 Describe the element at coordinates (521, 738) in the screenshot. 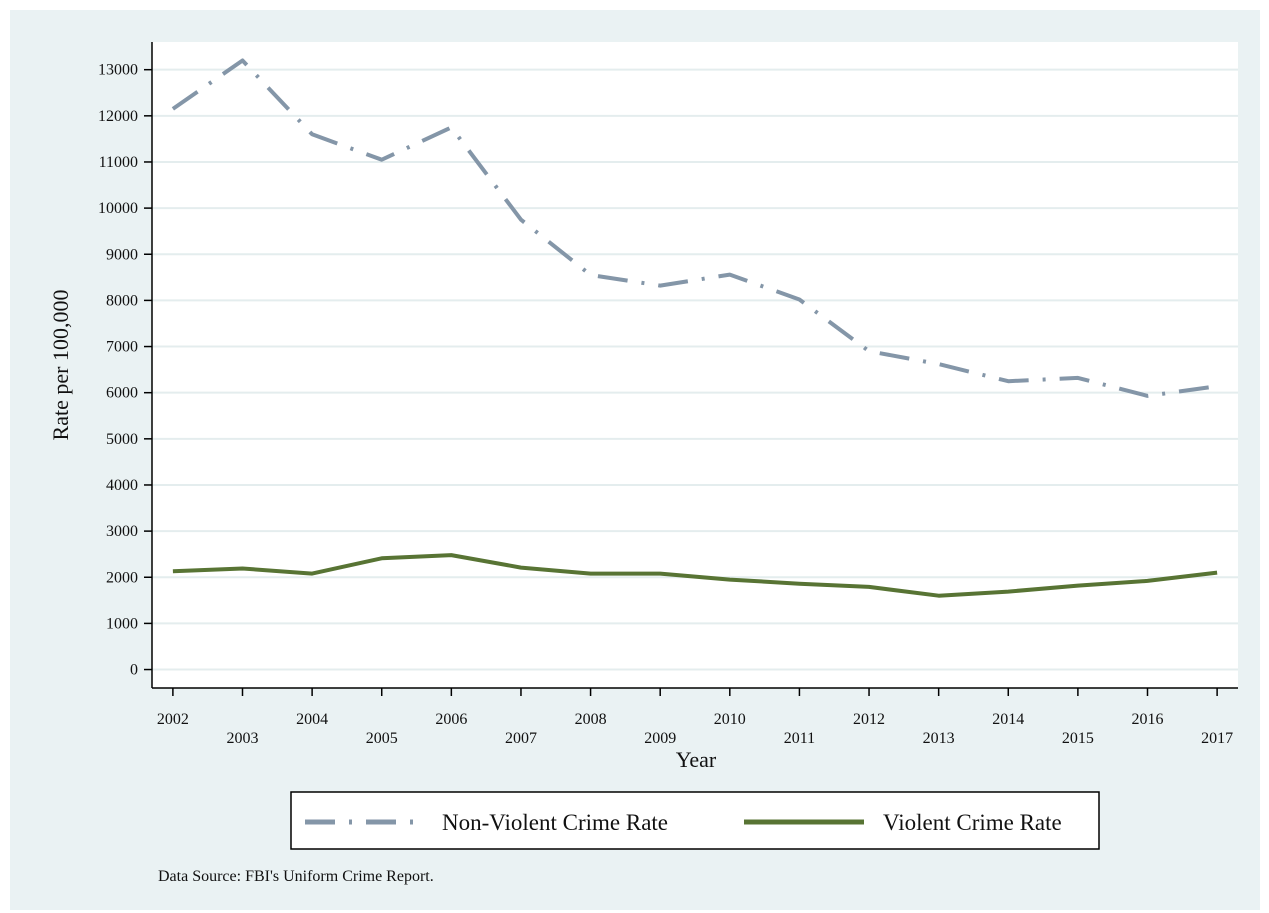

I see `x-tick-label: 2007` at that location.